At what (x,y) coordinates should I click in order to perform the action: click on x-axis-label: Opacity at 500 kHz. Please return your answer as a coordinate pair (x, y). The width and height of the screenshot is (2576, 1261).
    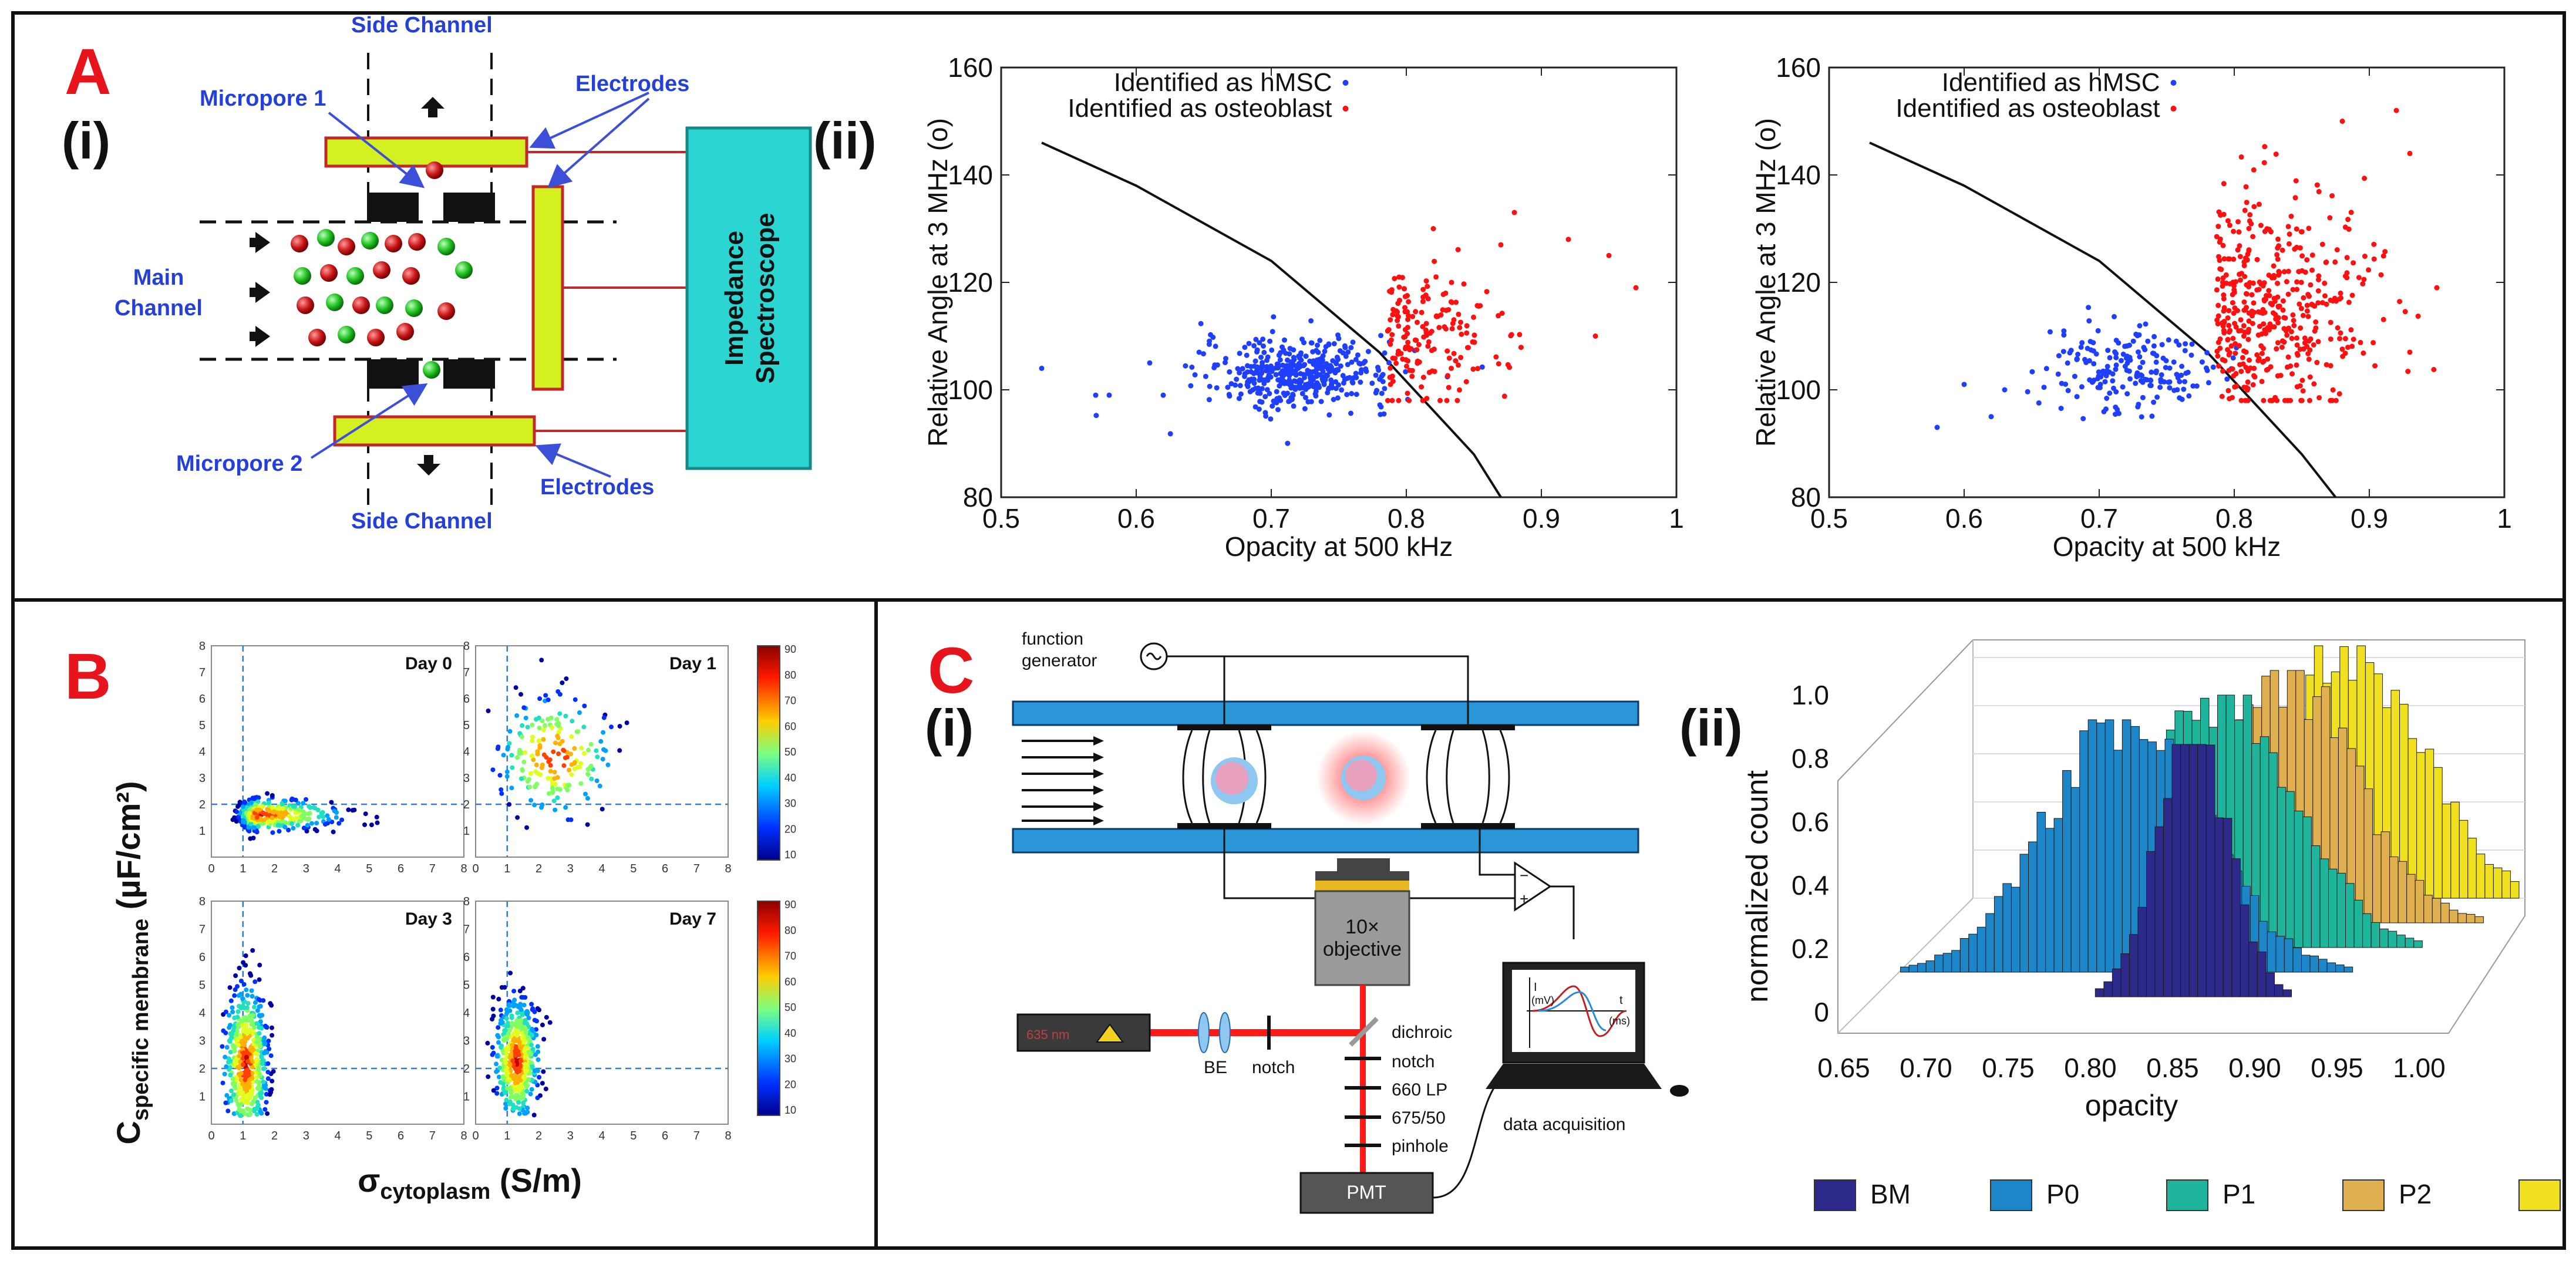
    Looking at the image, I should click on (2167, 546).